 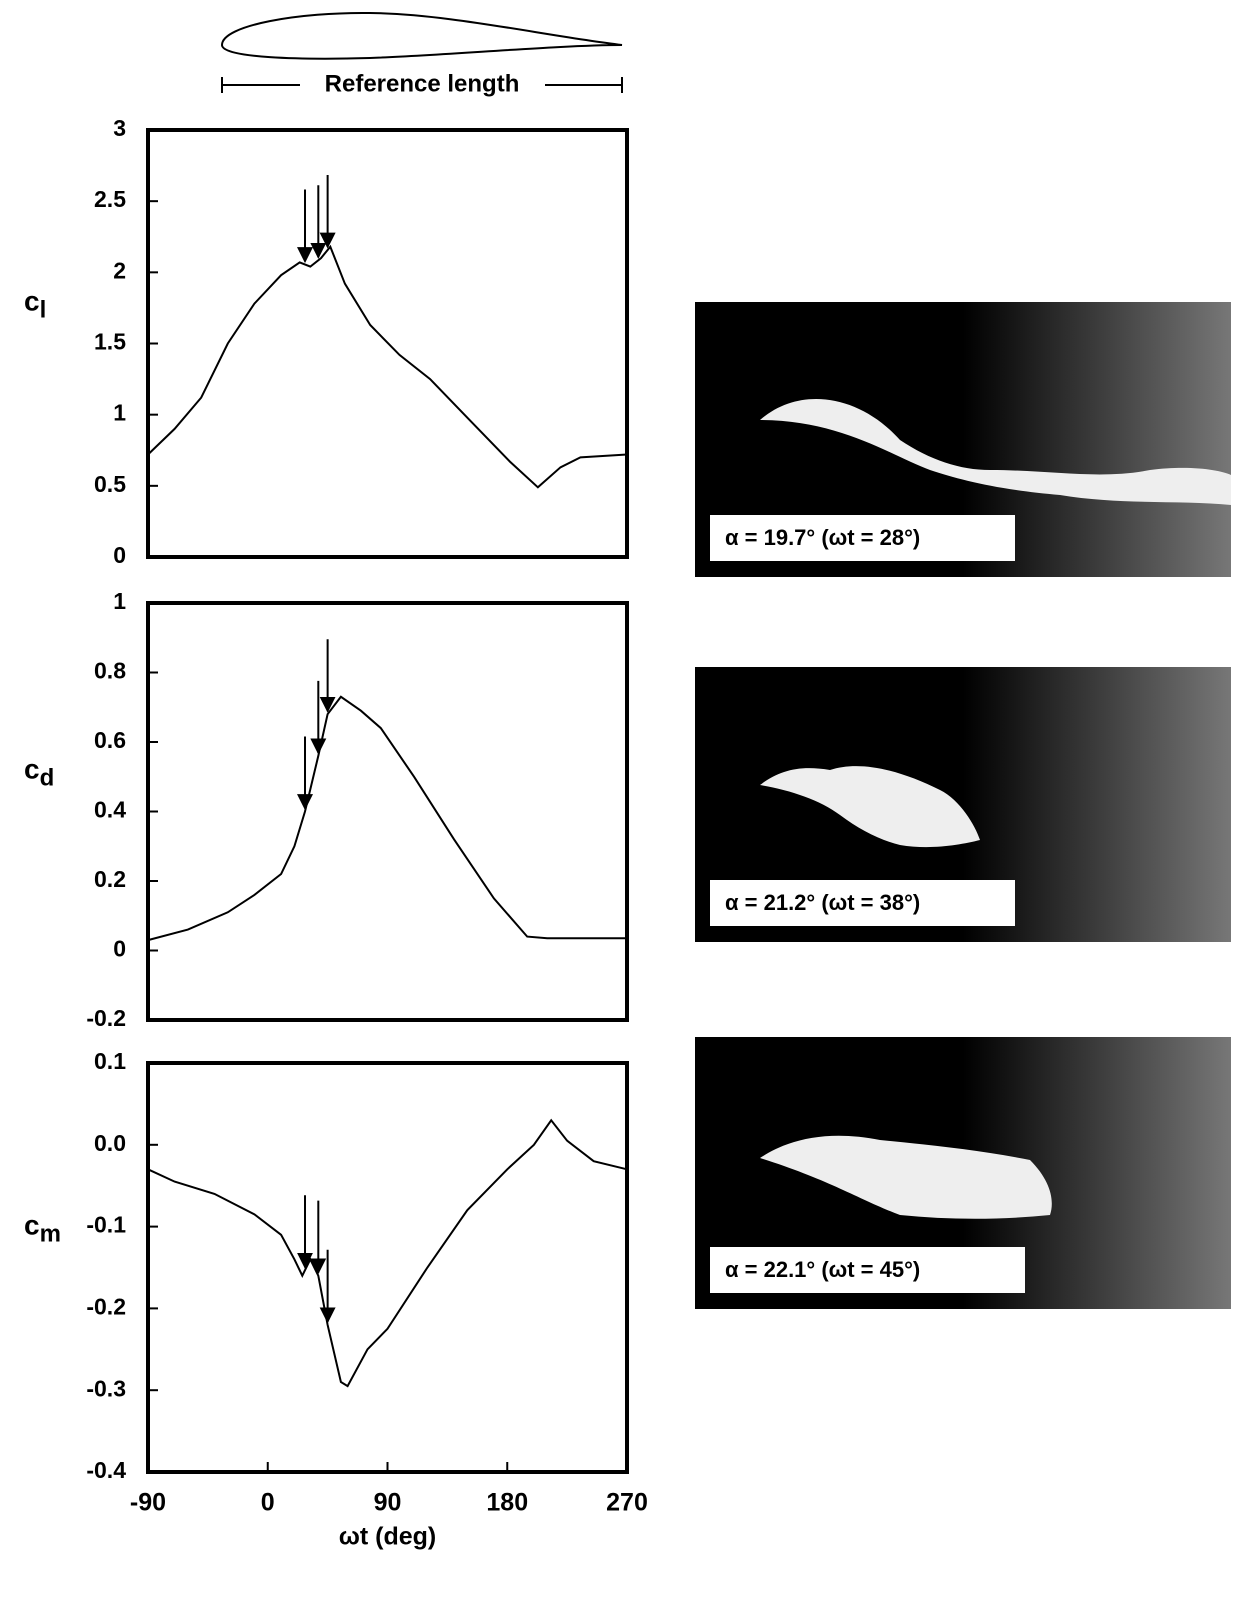 I want to click on y-tick-label: 0.4, so click(x=110, y=810).